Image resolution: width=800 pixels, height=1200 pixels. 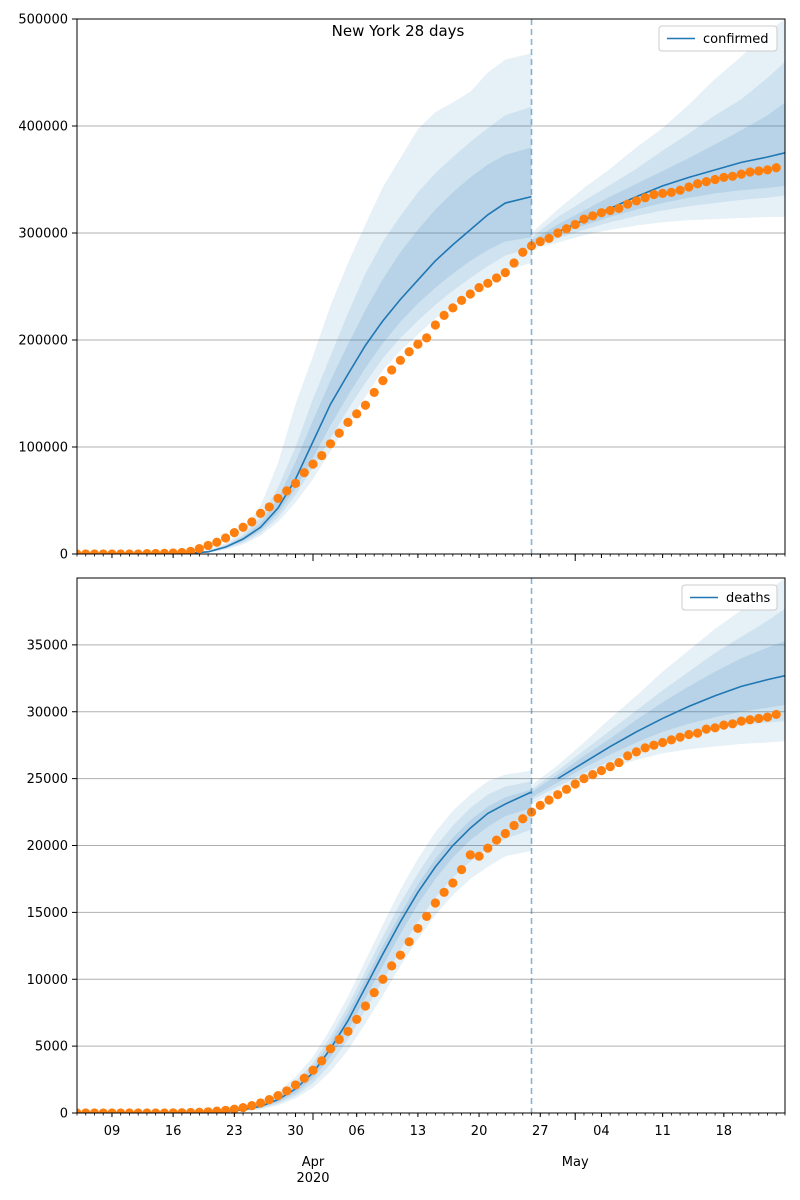 I want to click on legend-box, so click(x=729, y=597).